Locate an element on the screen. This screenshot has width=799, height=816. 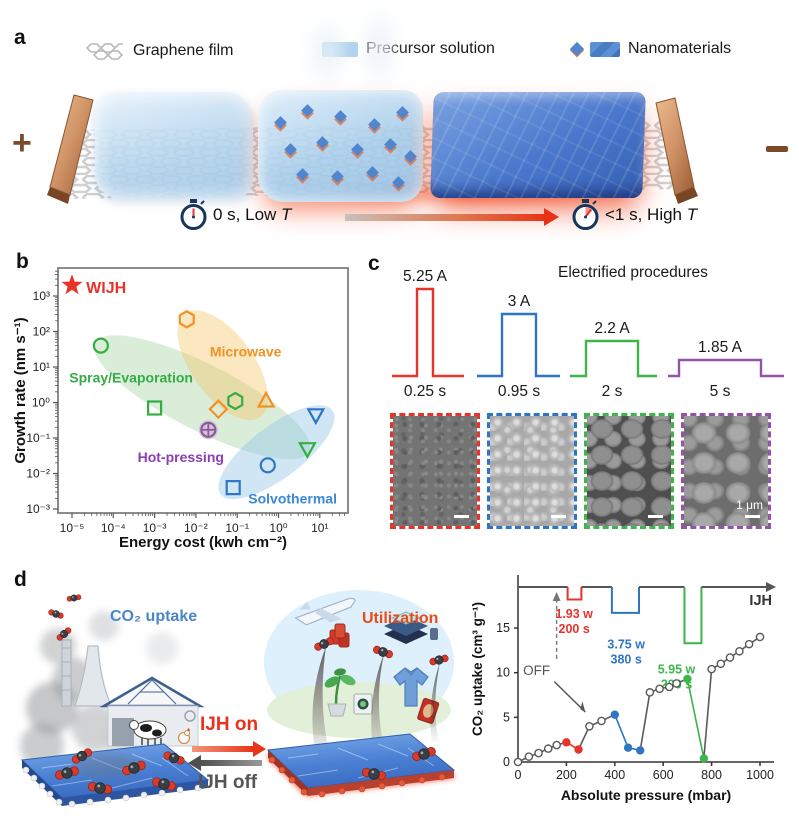
electrified-procedures-title: Electrified procedures is located at coordinates (633, 272).